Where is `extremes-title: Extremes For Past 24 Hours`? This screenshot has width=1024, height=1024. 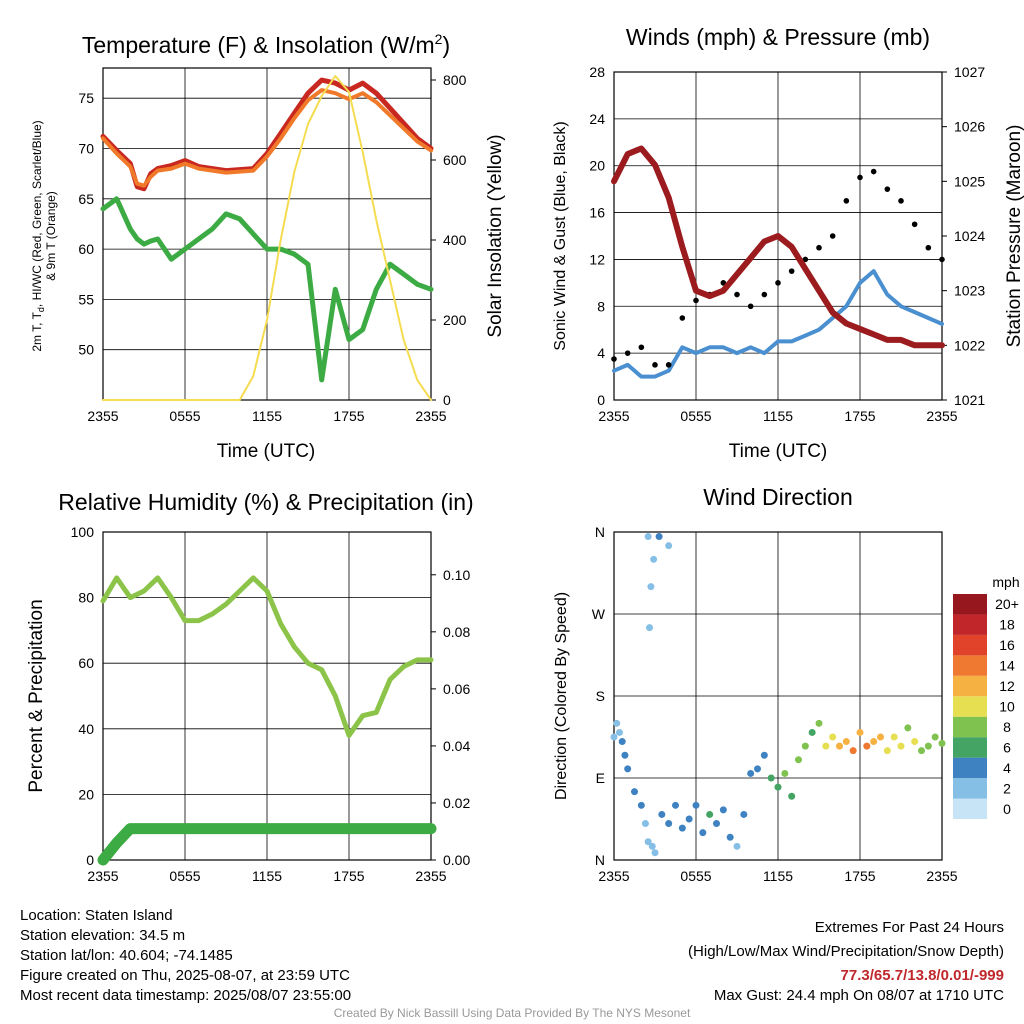
extremes-title: Extremes For Past 24 Hours is located at coordinates (909, 927).